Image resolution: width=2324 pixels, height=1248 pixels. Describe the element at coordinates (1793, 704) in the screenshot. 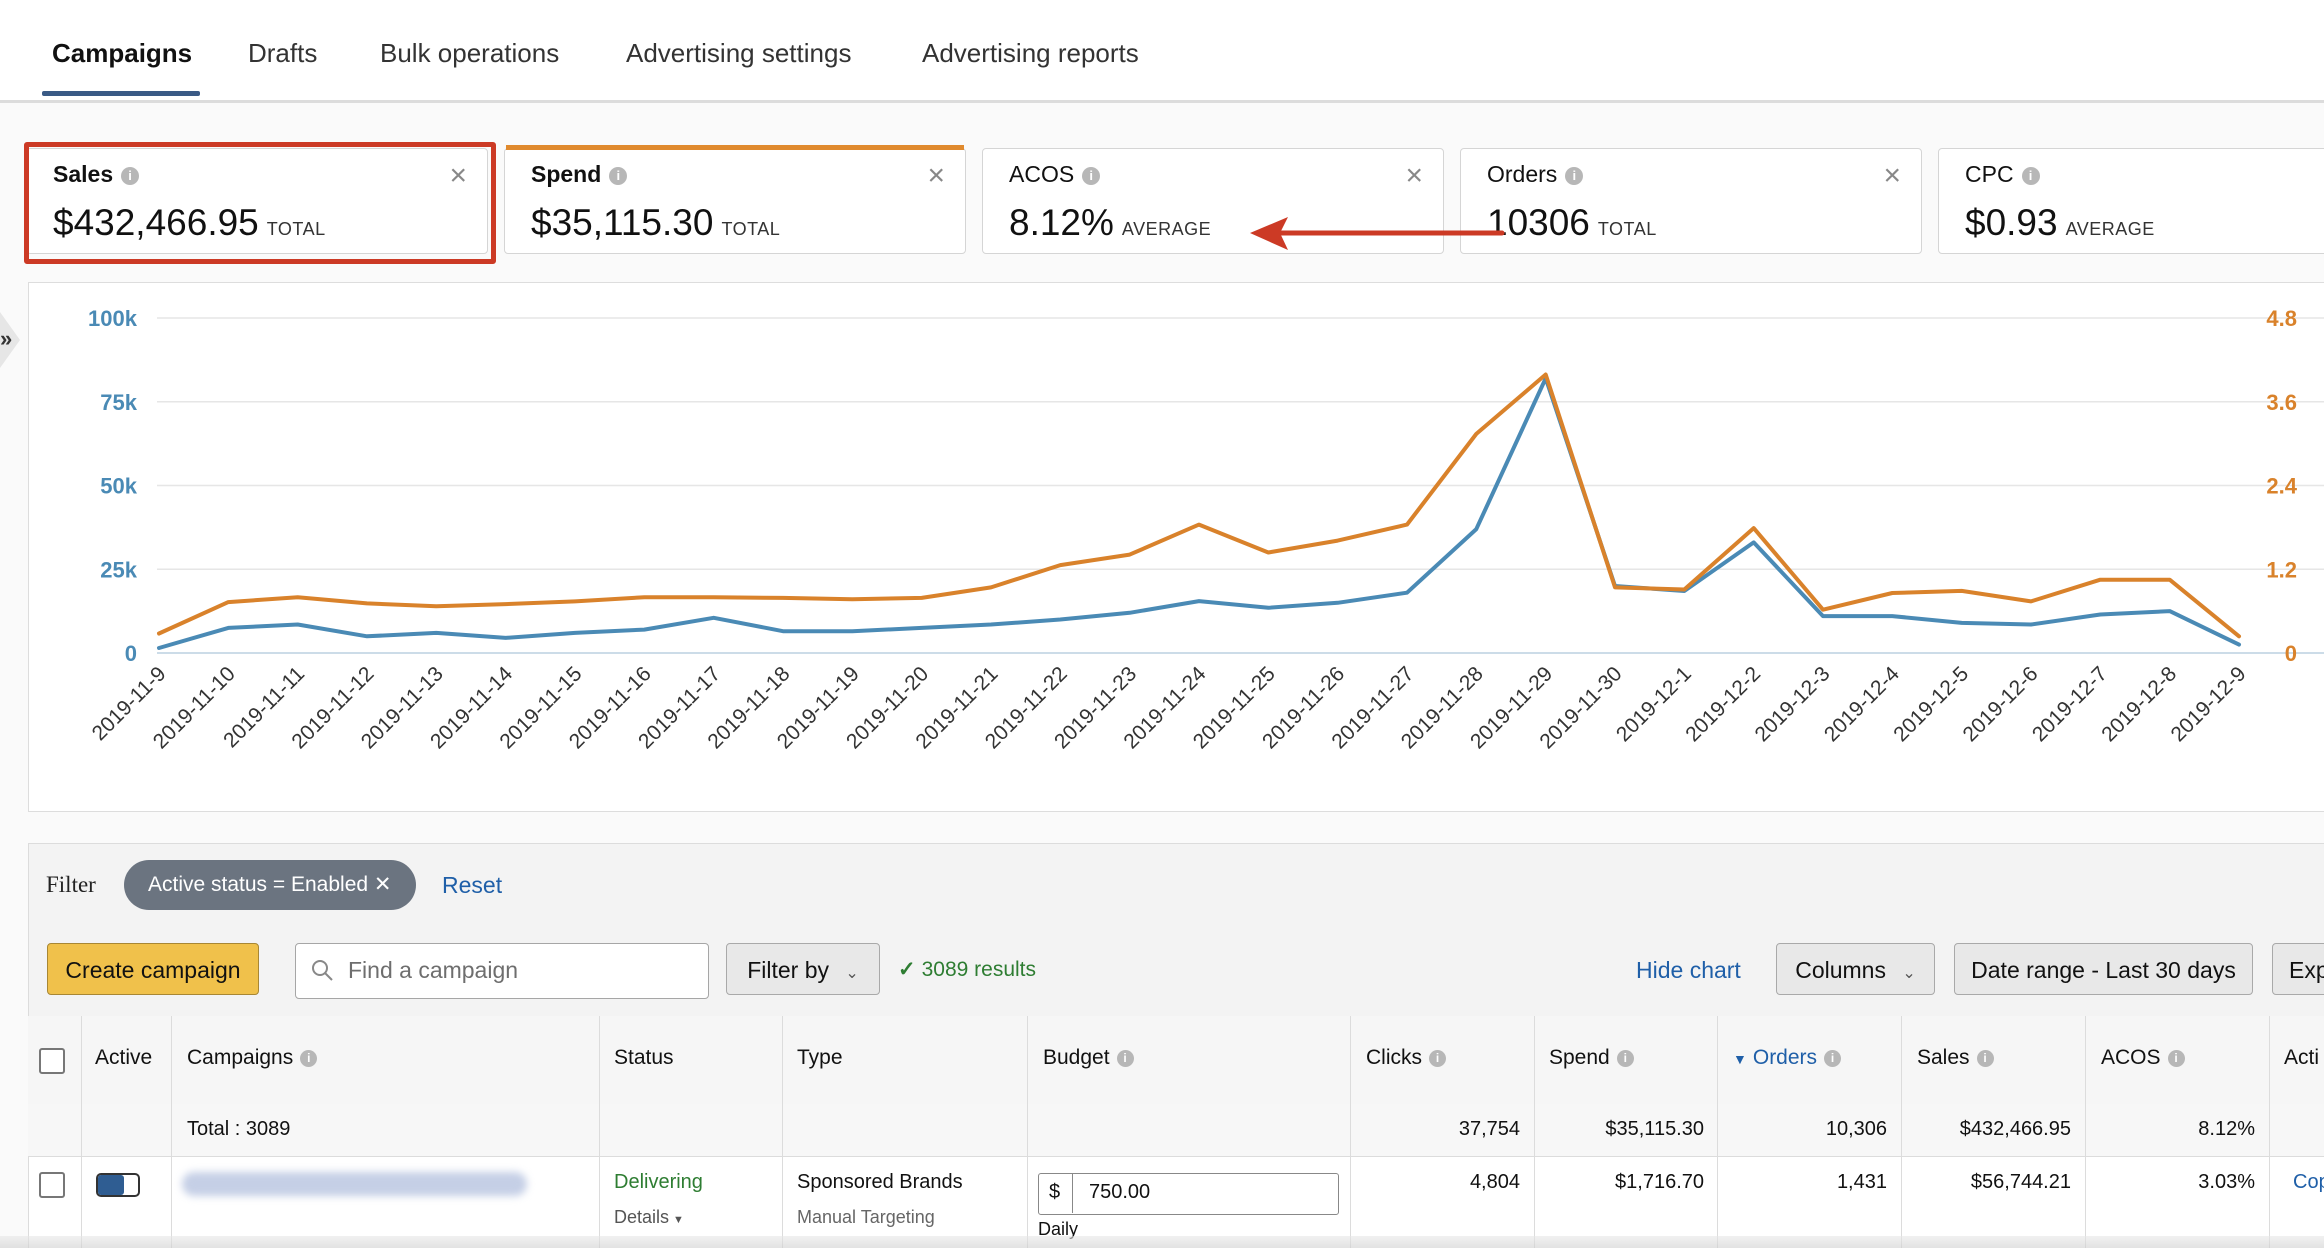

I see `x-tick-label: 2019-12-3` at that location.